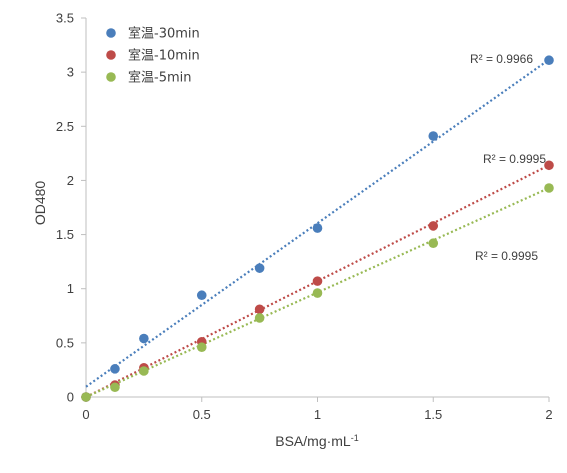 The image size is (567, 473). I want to click on y-tick-label: 1.5, so click(65, 234).